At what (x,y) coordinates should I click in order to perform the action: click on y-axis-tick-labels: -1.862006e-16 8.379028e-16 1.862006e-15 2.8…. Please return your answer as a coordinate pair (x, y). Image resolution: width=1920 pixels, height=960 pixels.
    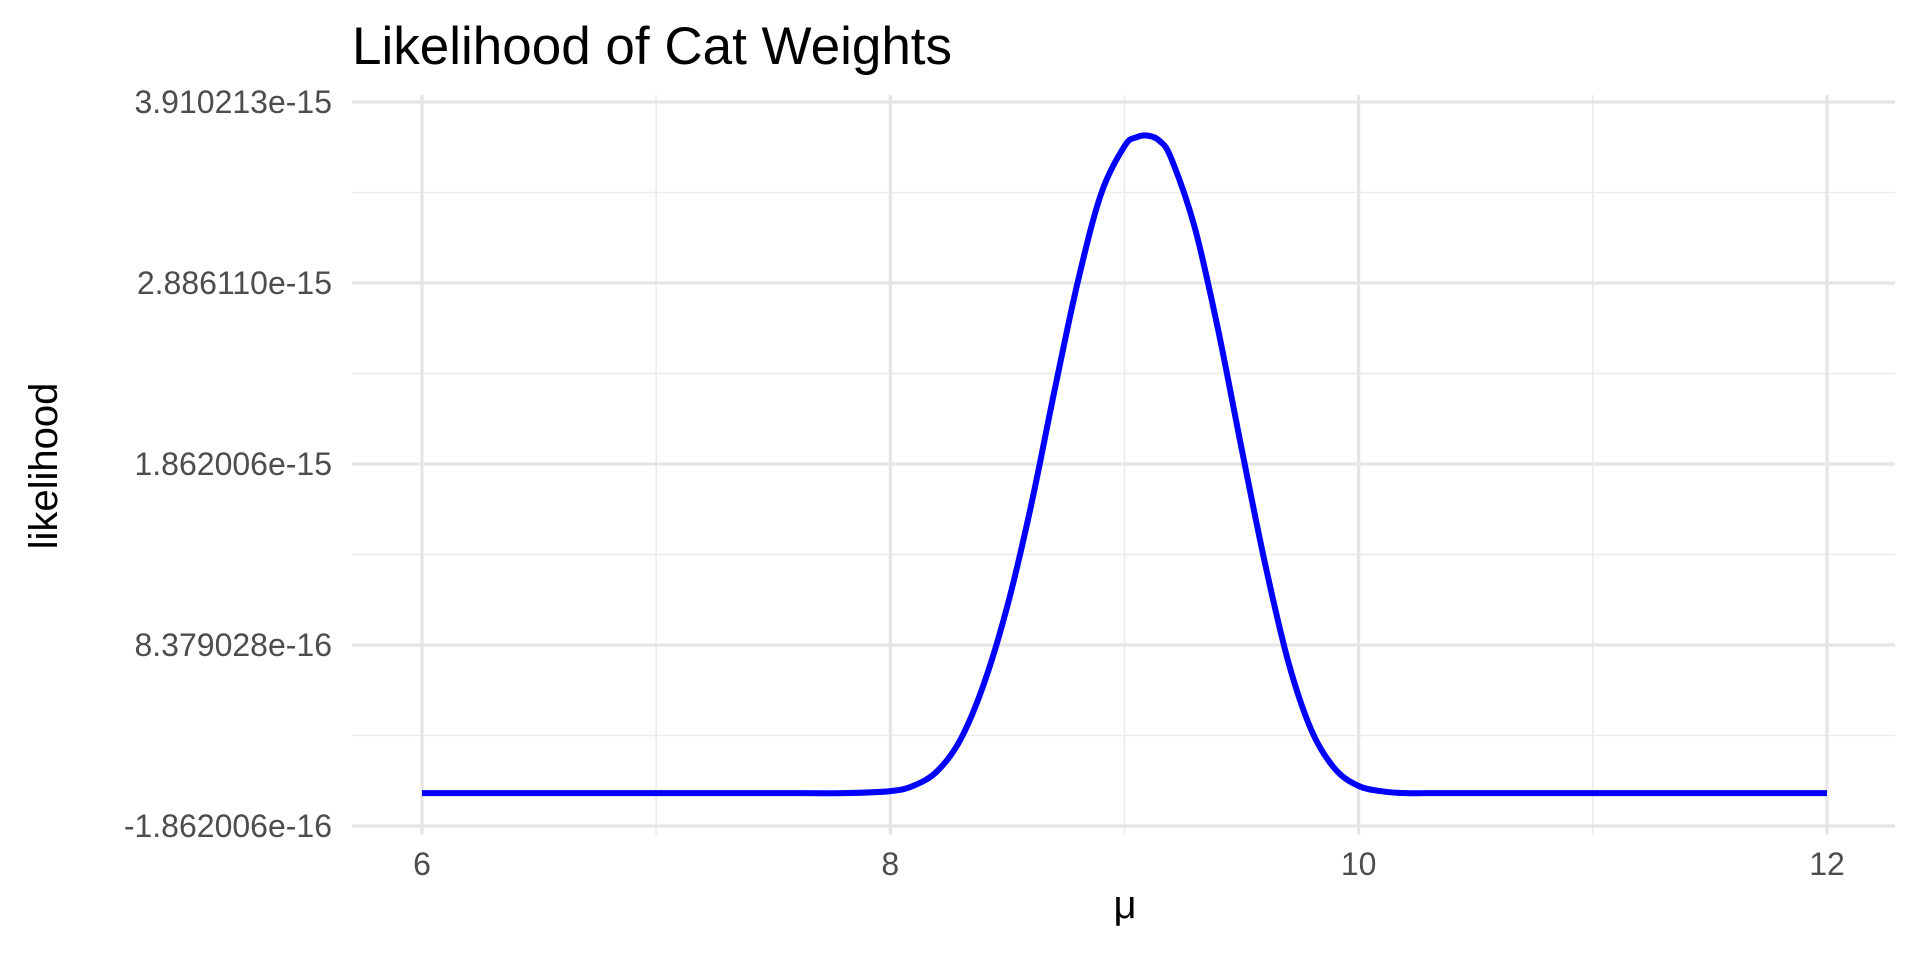
    Looking at the image, I should click on (228, 464).